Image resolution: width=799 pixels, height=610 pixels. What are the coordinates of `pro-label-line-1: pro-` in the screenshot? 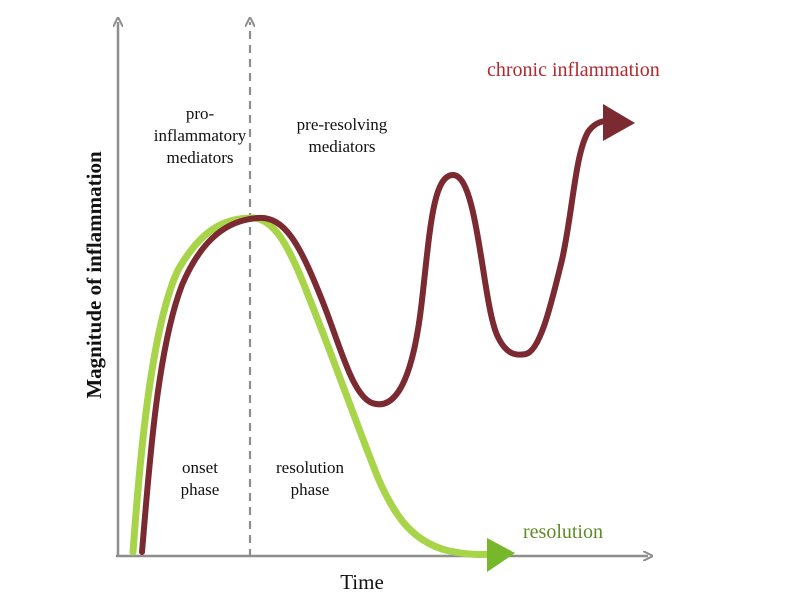 It's located at (200, 113).